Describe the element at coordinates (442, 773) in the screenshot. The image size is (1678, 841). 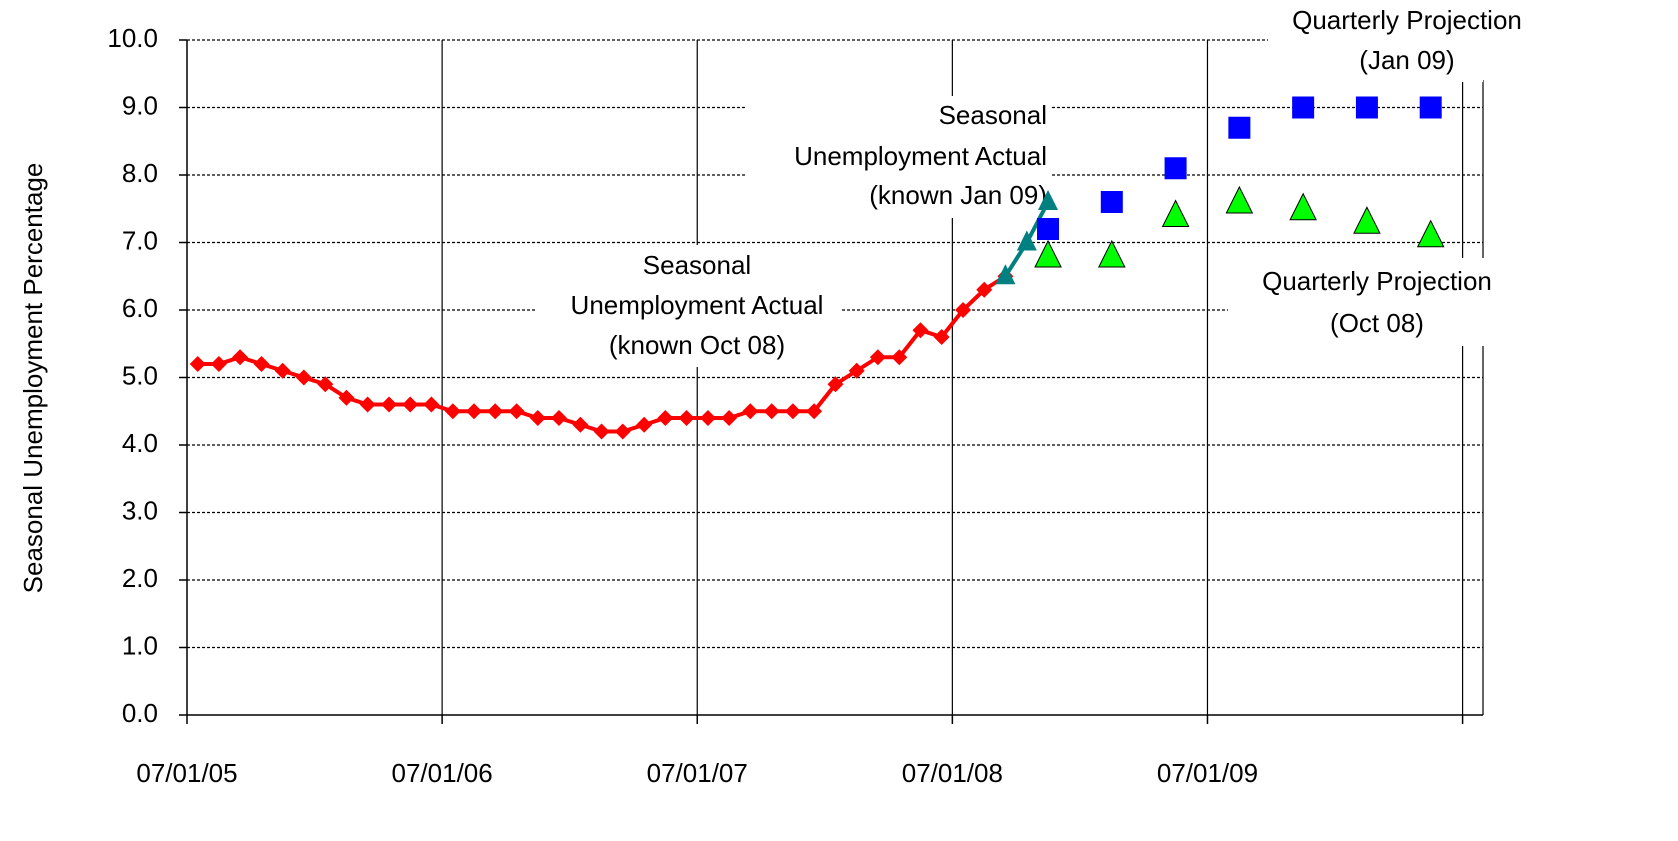
I see `x-tick-label: 07/01/06` at that location.